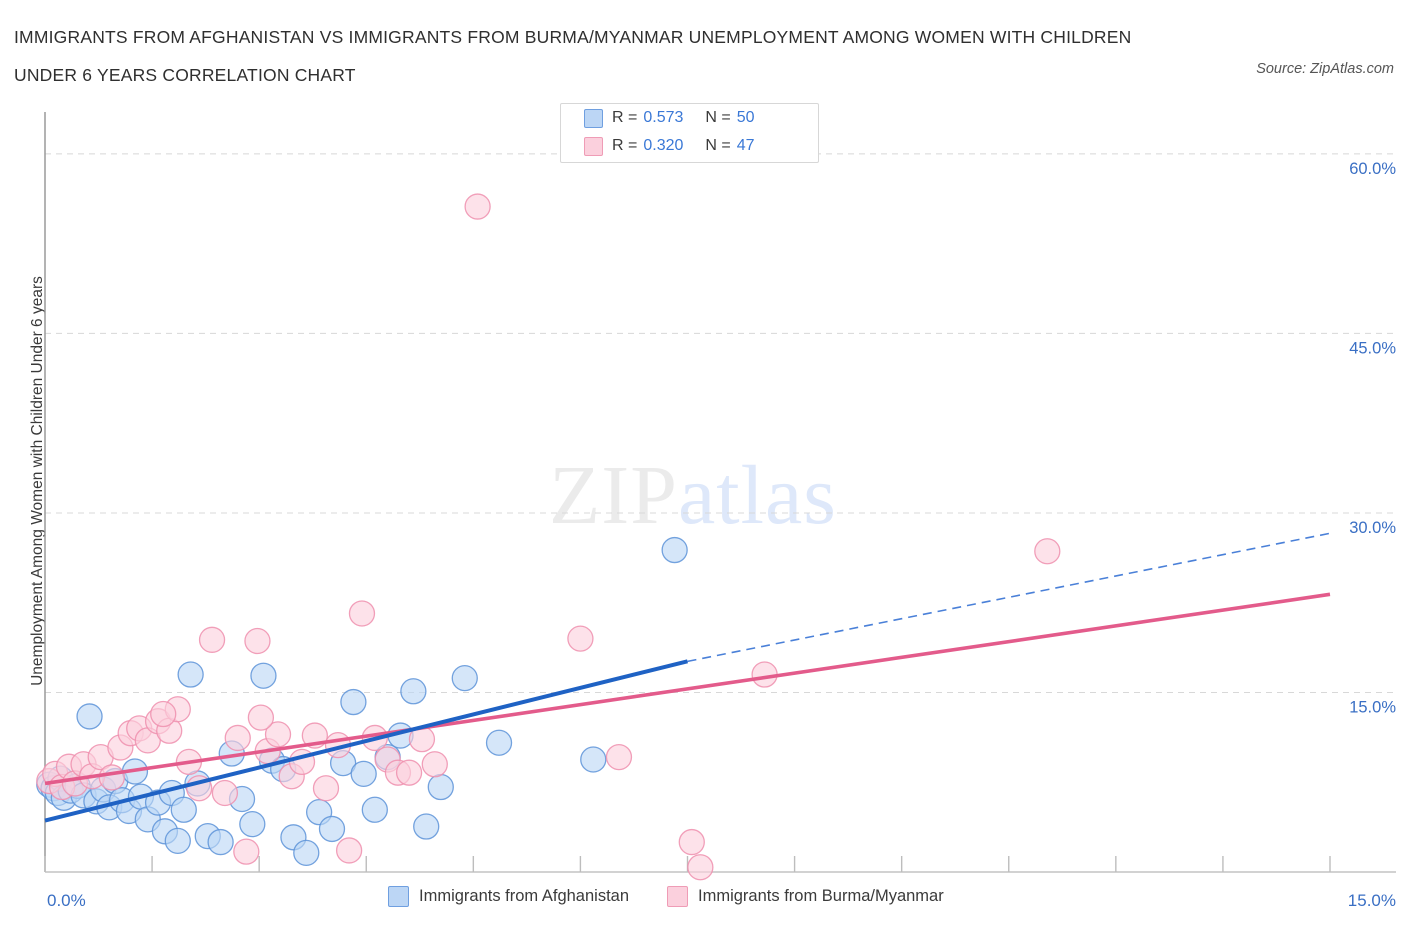 Image resolution: width=1406 pixels, height=930 pixels. Describe the element at coordinates (1372, 348) in the screenshot. I see `y-axis-tick-label: 45.0%` at that location.